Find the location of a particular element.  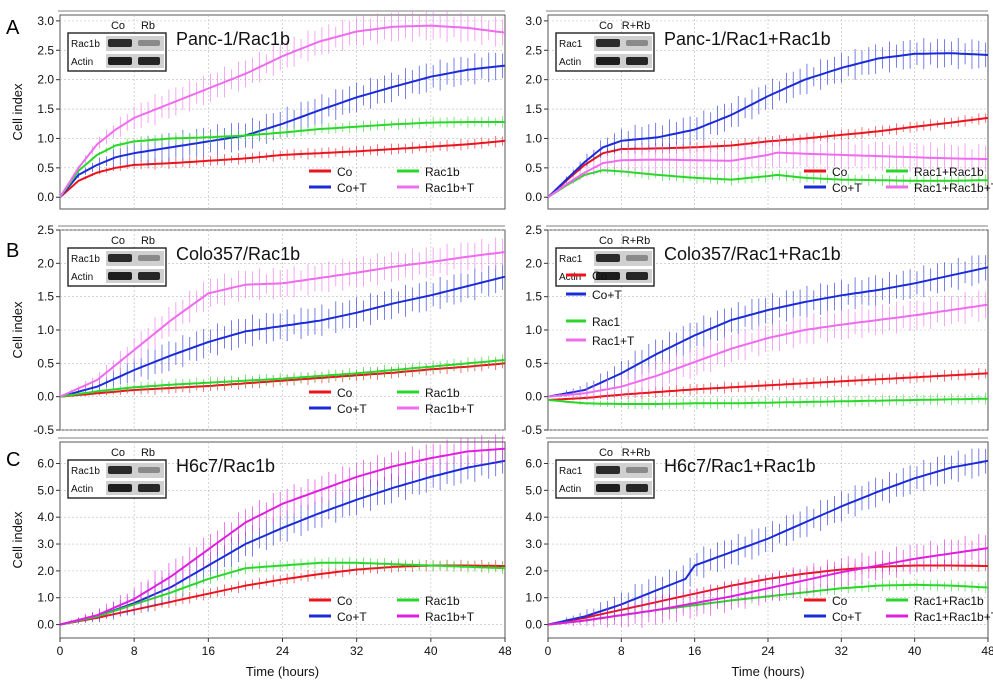

legend: Co Co+T Rac1 Rac1+T is located at coordinates (600, 308).